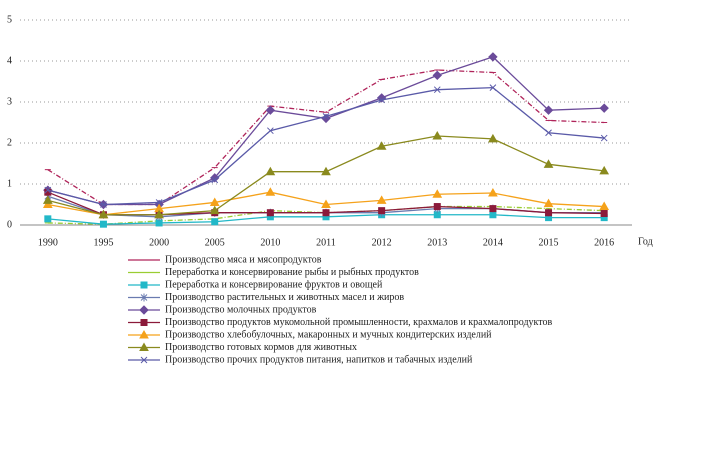 This screenshot has height=459, width=701. I want to click on x-axis-label: Год, so click(645, 241).